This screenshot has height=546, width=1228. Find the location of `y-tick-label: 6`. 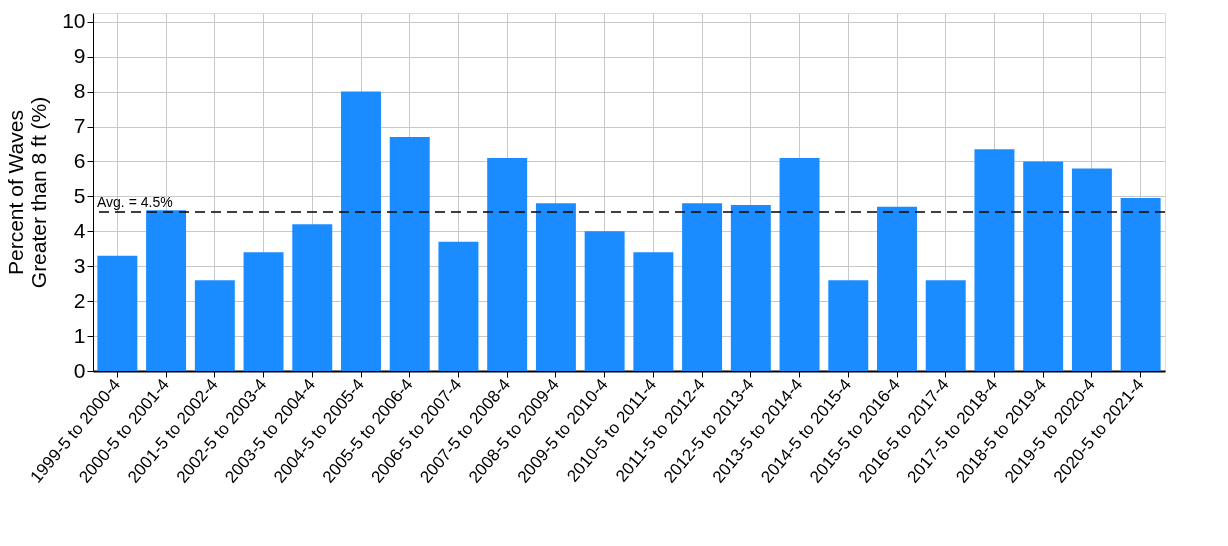

y-tick-label: 6 is located at coordinates (79, 160).